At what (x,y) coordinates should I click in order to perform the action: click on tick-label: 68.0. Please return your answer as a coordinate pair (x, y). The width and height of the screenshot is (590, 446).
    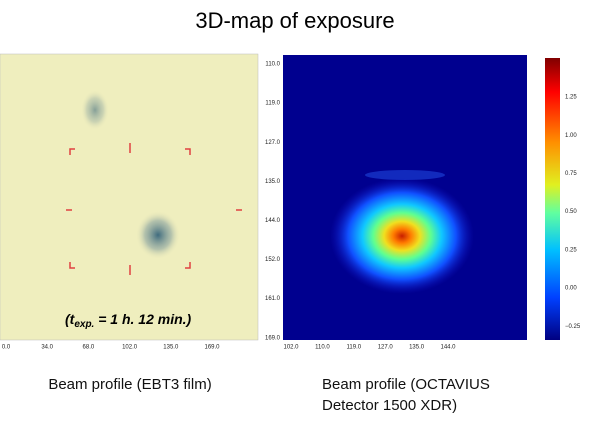
    Looking at the image, I should click on (89, 348).